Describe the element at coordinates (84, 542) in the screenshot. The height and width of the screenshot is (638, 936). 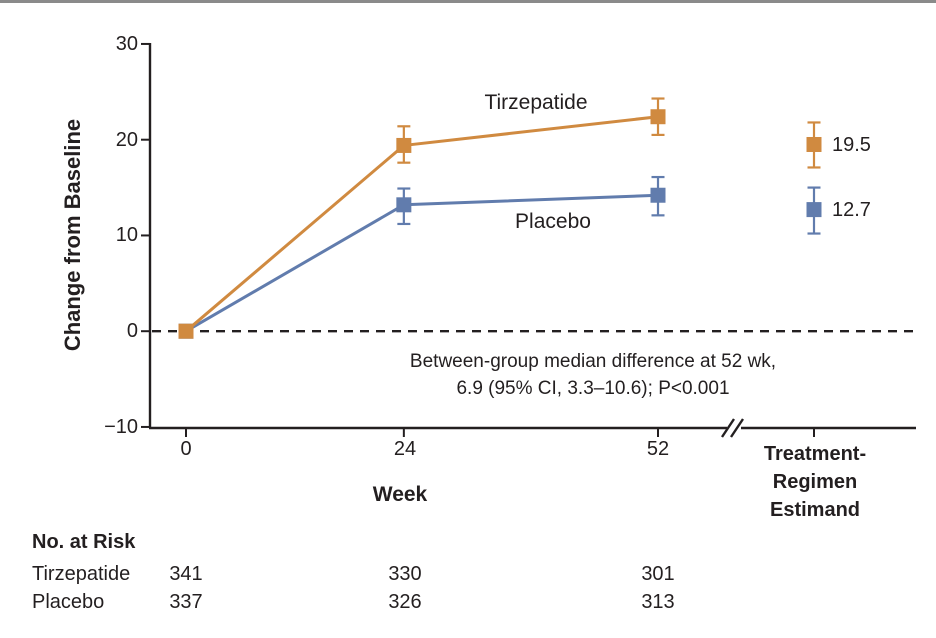
I see `risk-table-header: No. at Risk` at that location.